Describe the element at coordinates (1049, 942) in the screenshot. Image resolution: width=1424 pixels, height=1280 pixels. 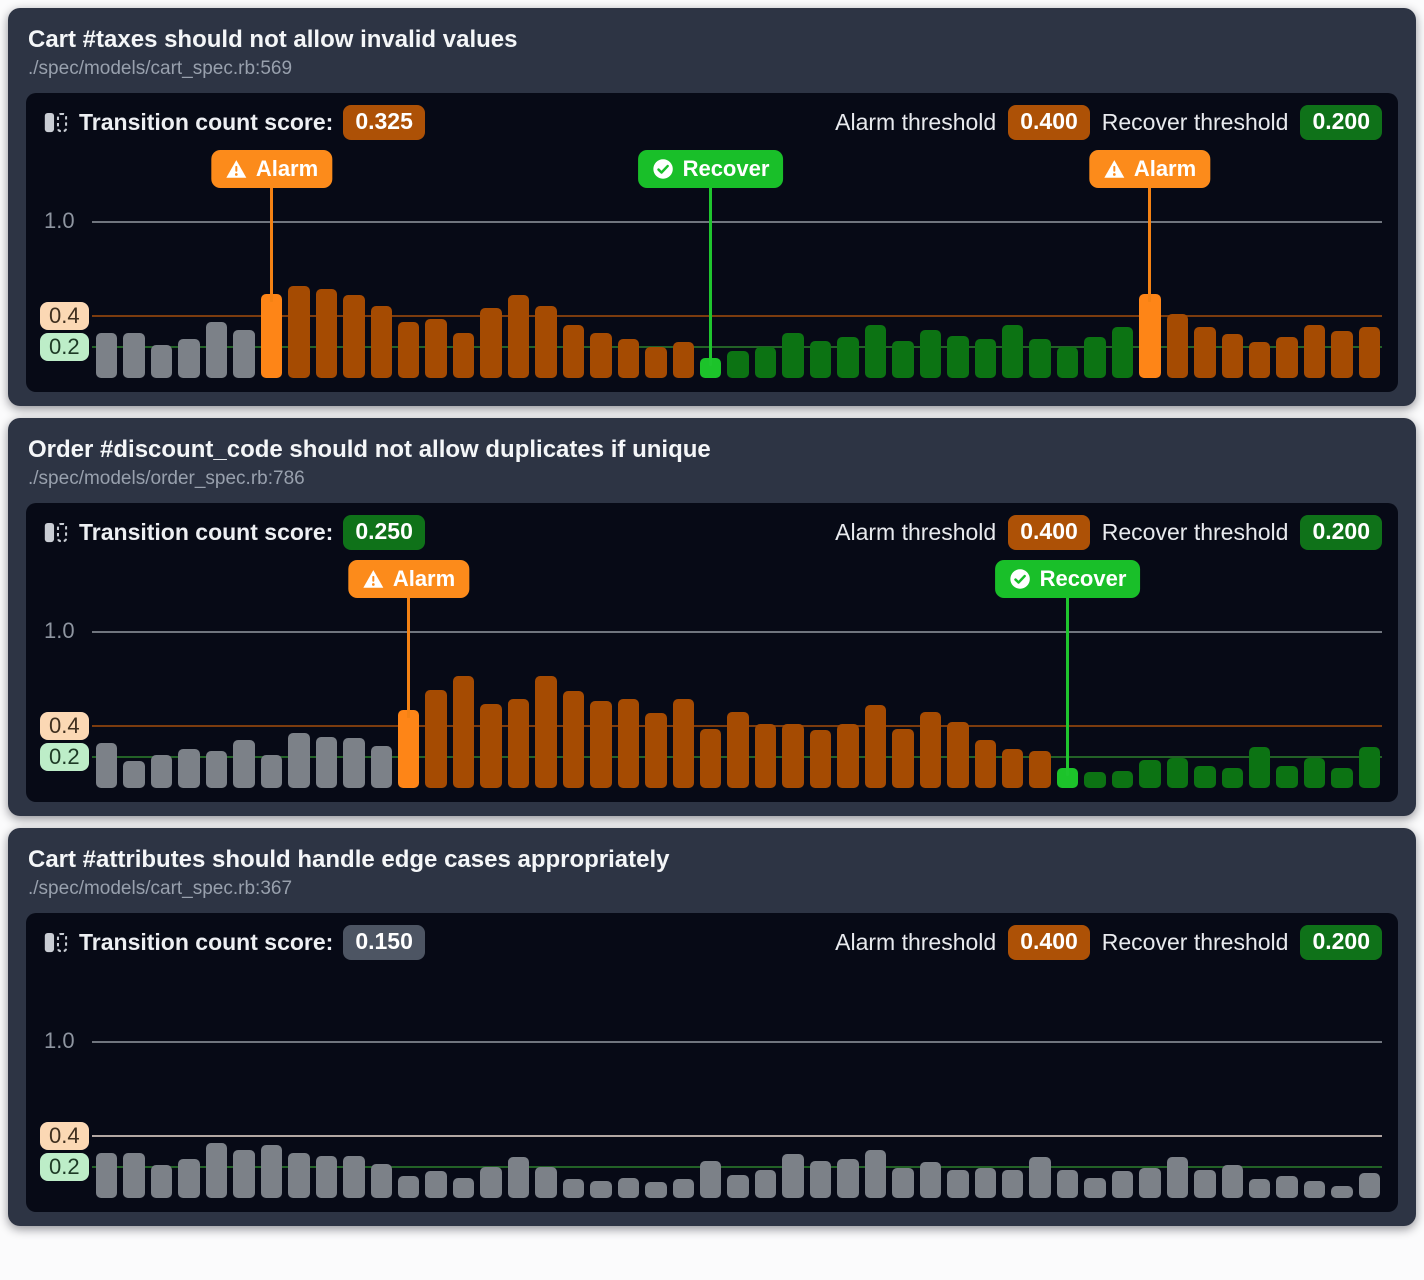
I see `alarm-threshold-badge: 0.400` at that location.